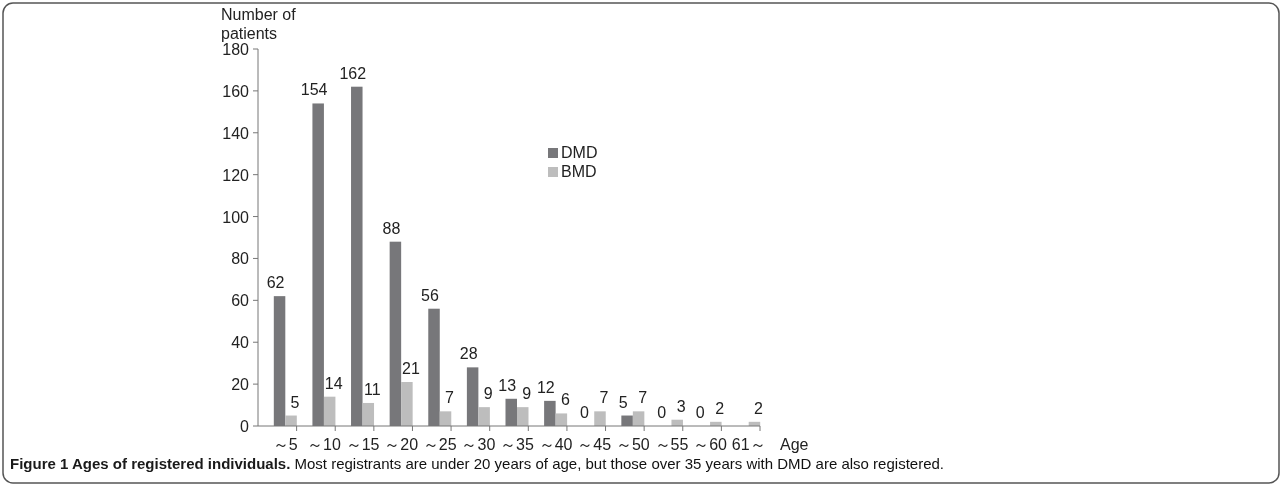 Image resolution: width=1282 pixels, height=504 pixels. I want to click on data-label: 11, so click(372, 389).